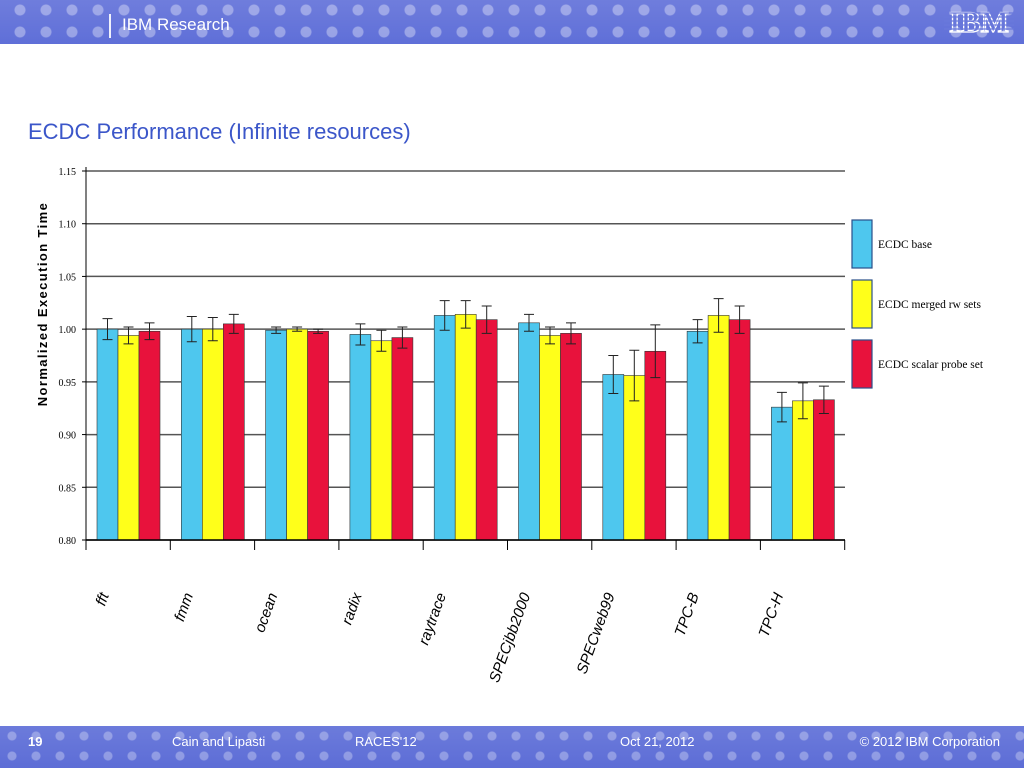  What do you see at coordinates (68, 277) in the screenshot?
I see `y-tick-label: 1.05` at bounding box center [68, 277].